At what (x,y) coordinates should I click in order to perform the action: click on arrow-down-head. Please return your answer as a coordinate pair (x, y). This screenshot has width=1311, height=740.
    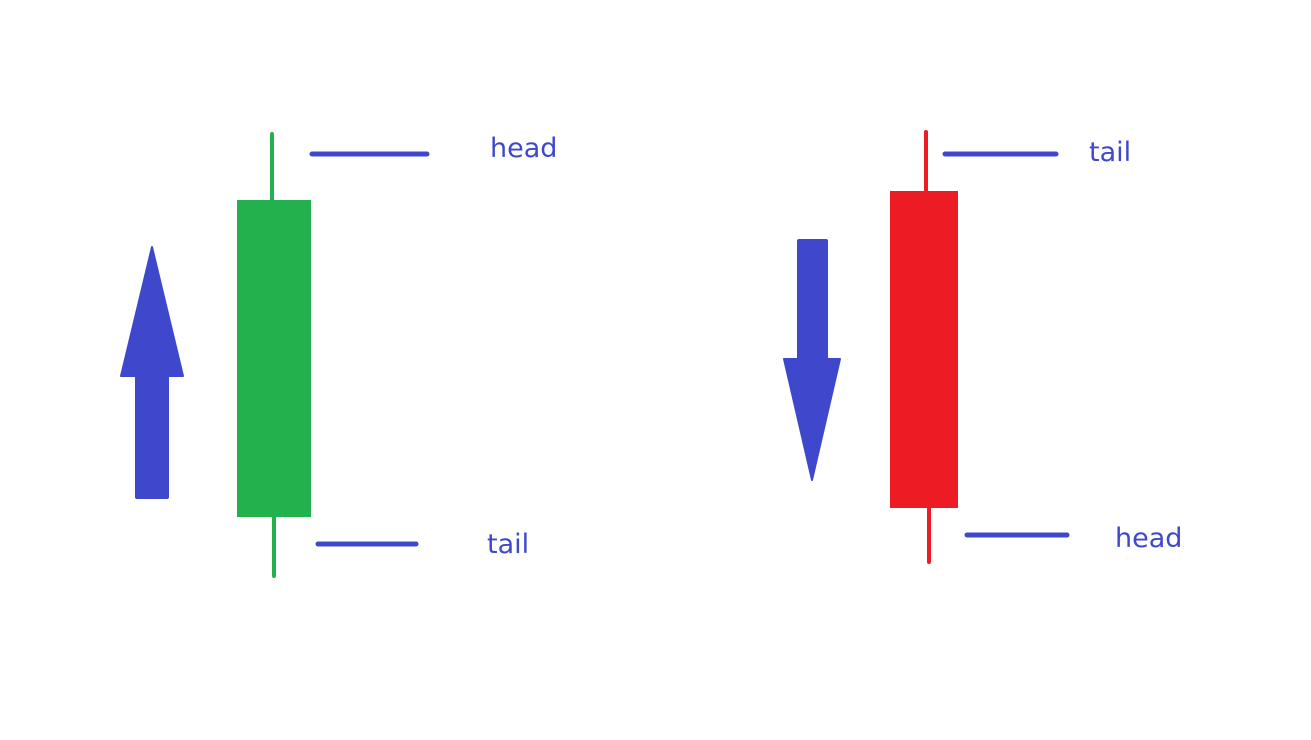
    Looking at the image, I should click on (812, 419).